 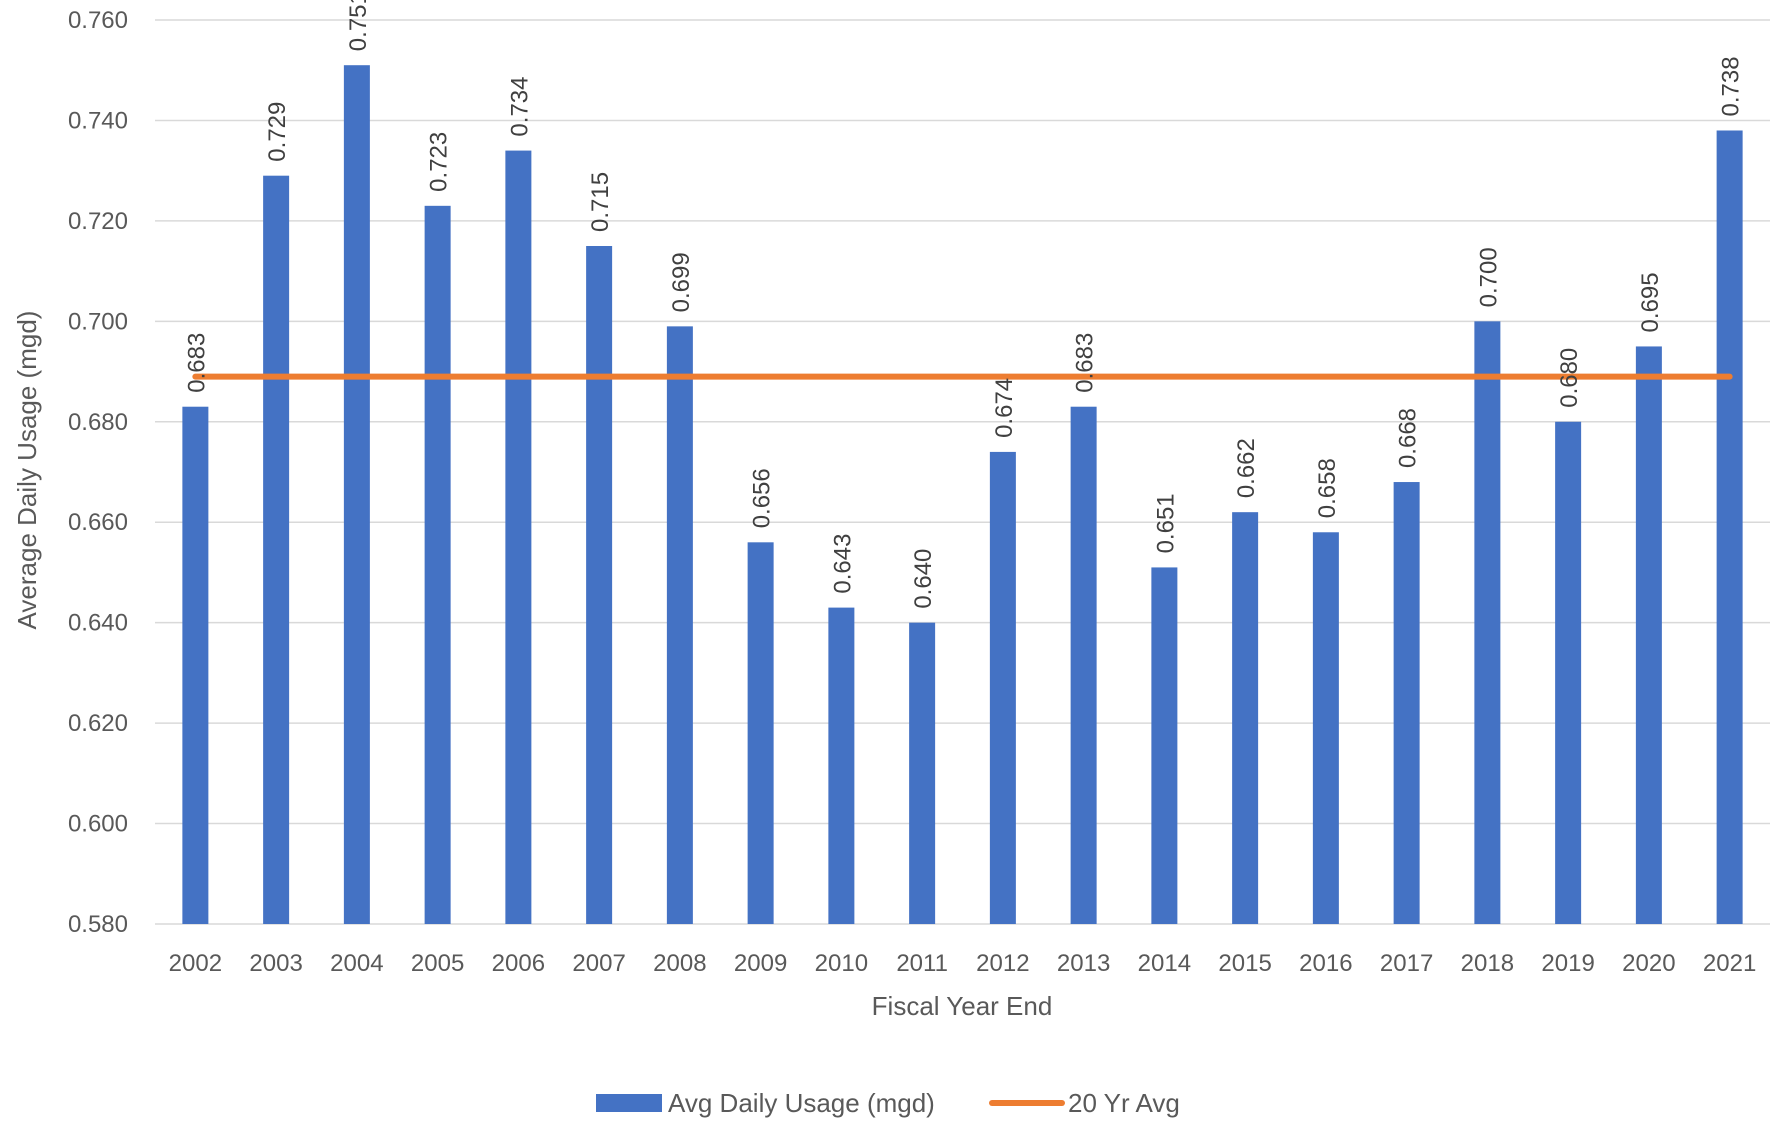 I want to click on bar-2013, so click(x=1083, y=665).